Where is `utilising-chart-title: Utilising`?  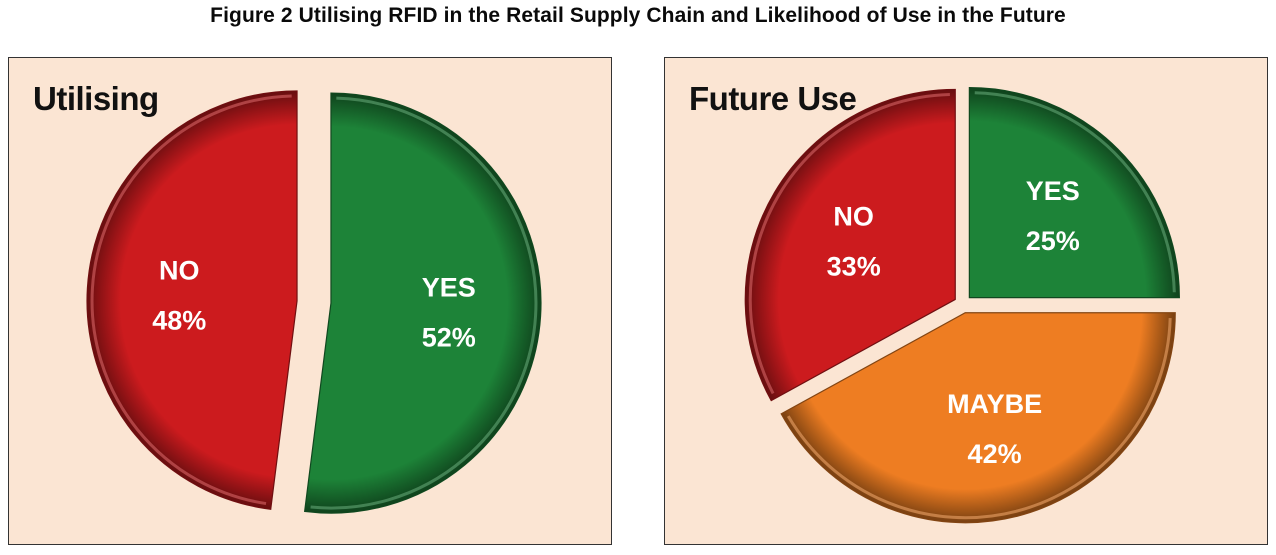
utilising-chart-title: Utilising is located at coordinates (96, 98).